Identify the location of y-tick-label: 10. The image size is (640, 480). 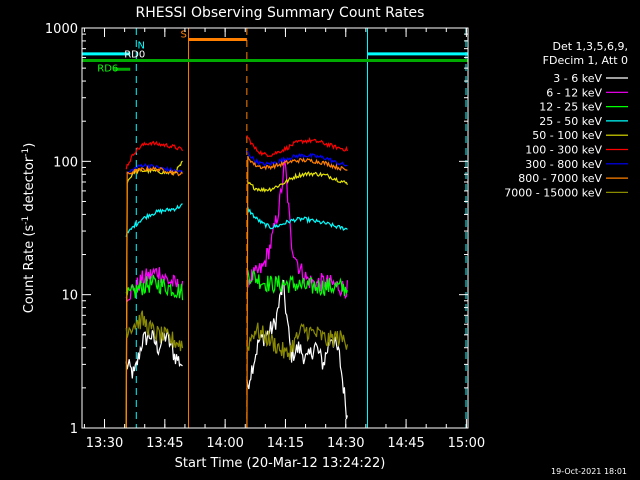
(69, 296).